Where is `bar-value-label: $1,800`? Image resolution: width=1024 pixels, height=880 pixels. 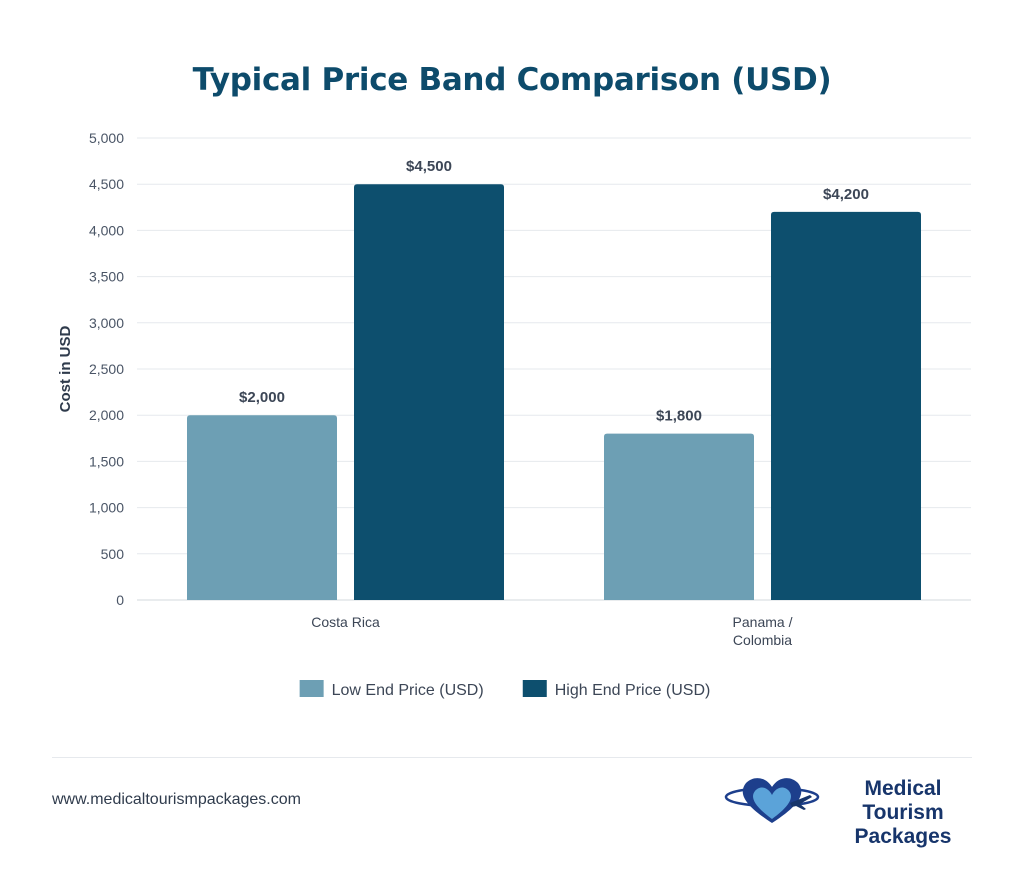
bar-value-label: $1,800 is located at coordinates (679, 416).